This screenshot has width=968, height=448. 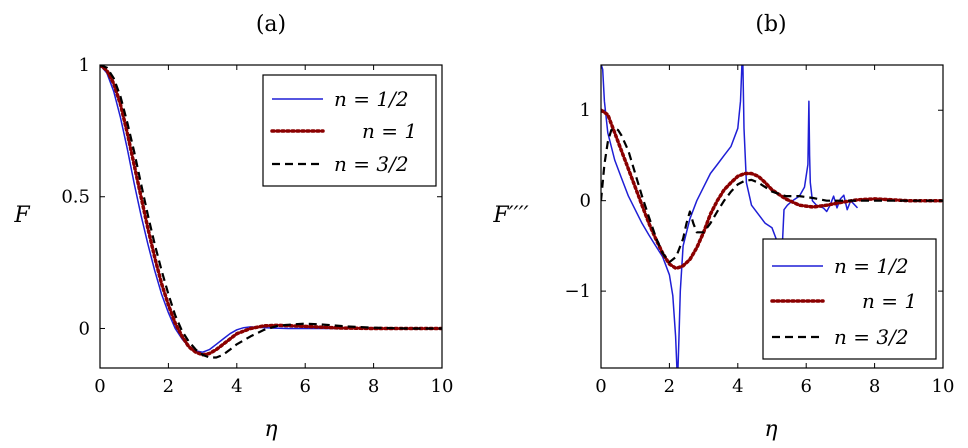 I want to click on panel-a-xtick-label-1: 2, so click(x=168, y=386).